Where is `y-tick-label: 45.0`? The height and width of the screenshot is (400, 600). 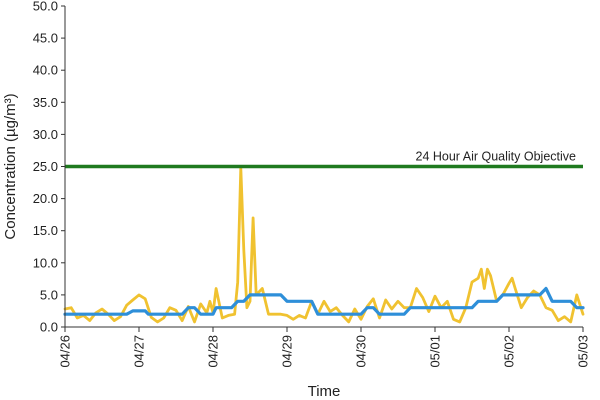 y-tick-label: 45.0 is located at coordinates (45, 38).